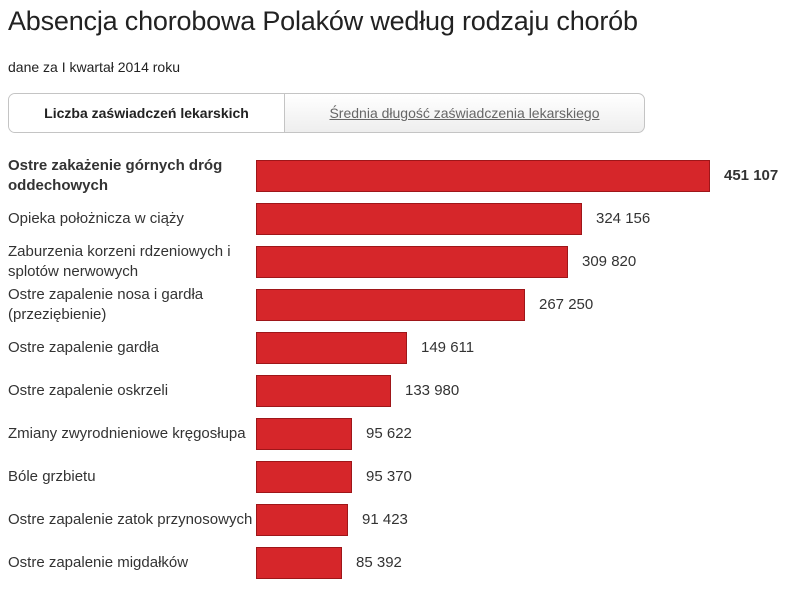  I want to click on category-label: Opieka położnicza w ciąży, so click(96, 218).